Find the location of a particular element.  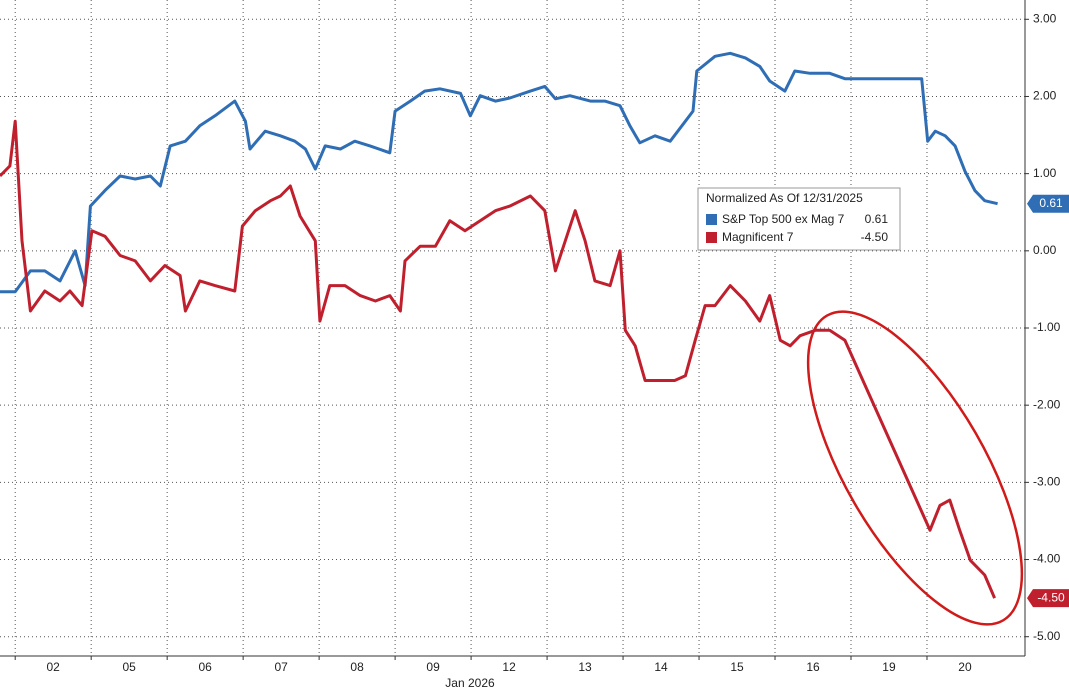

y-tick-label: -2.00 is located at coordinates (1047, 404).